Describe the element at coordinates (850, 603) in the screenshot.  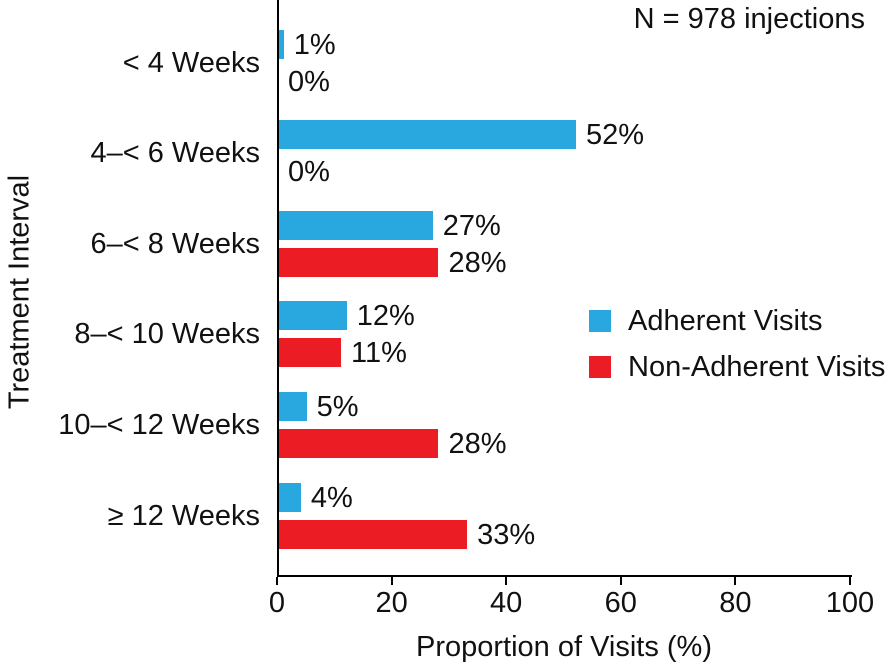
I see `x-tick-label: 100` at that location.